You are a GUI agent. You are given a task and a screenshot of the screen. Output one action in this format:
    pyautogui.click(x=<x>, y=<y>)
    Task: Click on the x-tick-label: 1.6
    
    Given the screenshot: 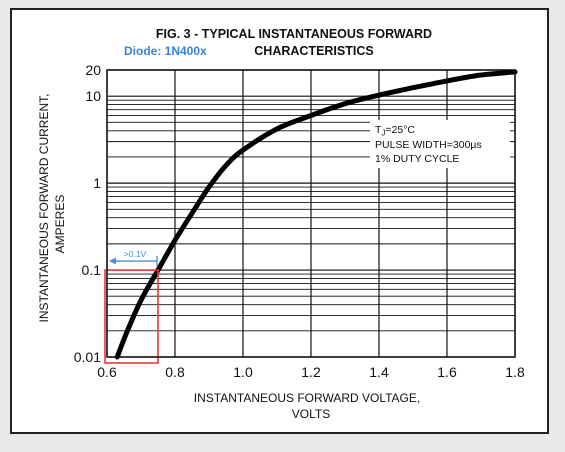 What is the action you would take?
    pyautogui.click(x=447, y=372)
    